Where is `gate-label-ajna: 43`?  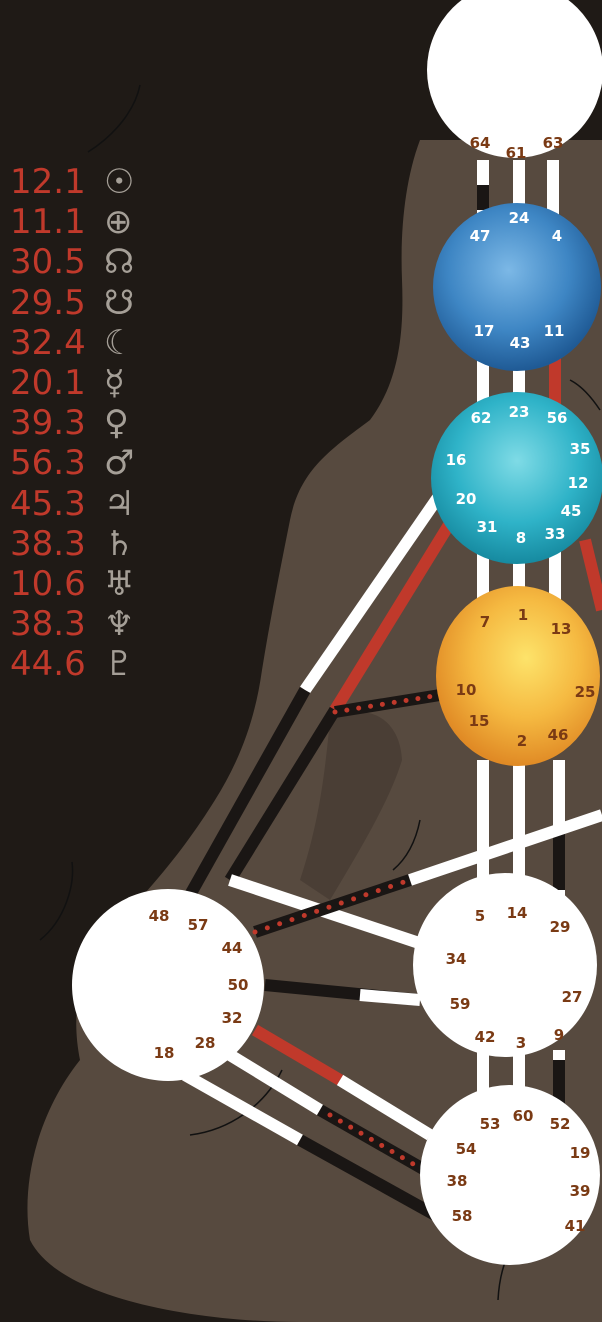 gate-label-ajna: 43 is located at coordinates (520, 343).